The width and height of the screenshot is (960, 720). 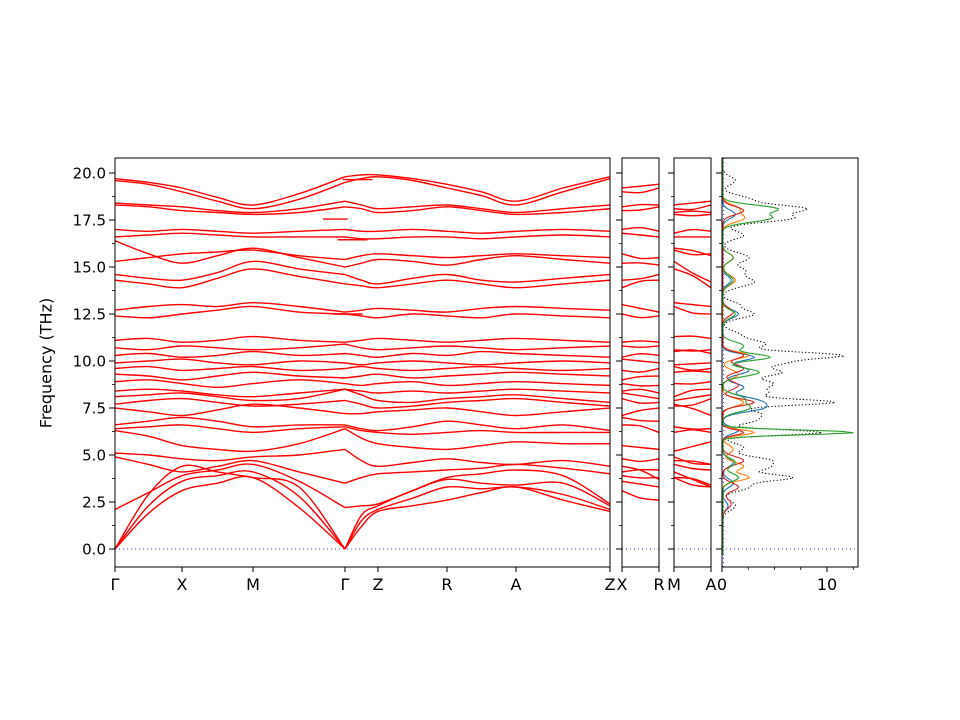 I want to click on total-dos-curve, so click(x=783, y=356).